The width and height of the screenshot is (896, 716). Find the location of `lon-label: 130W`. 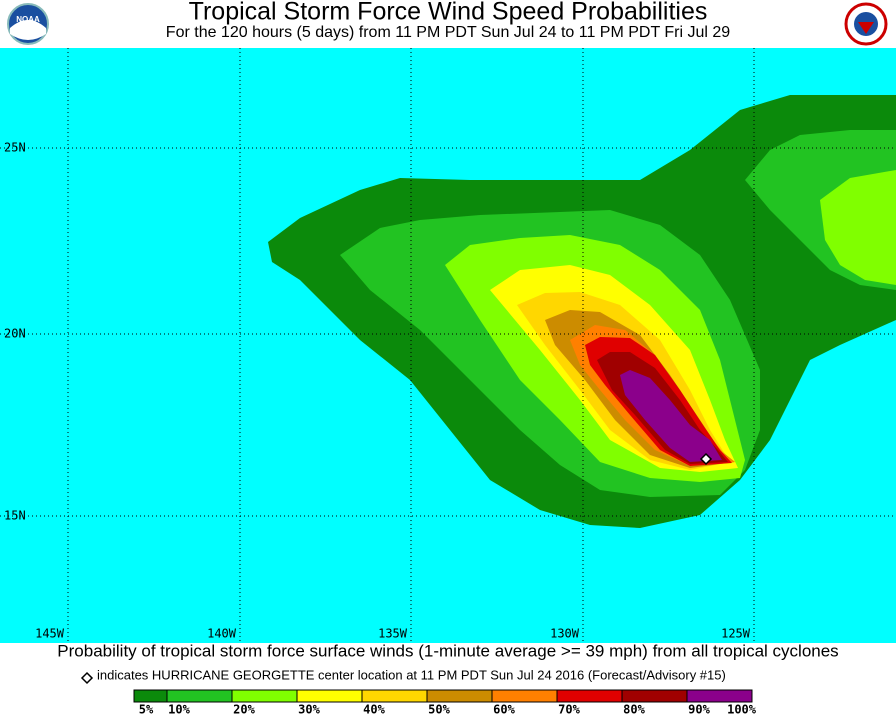

lon-label: 130W is located at coordinates (565, 634).